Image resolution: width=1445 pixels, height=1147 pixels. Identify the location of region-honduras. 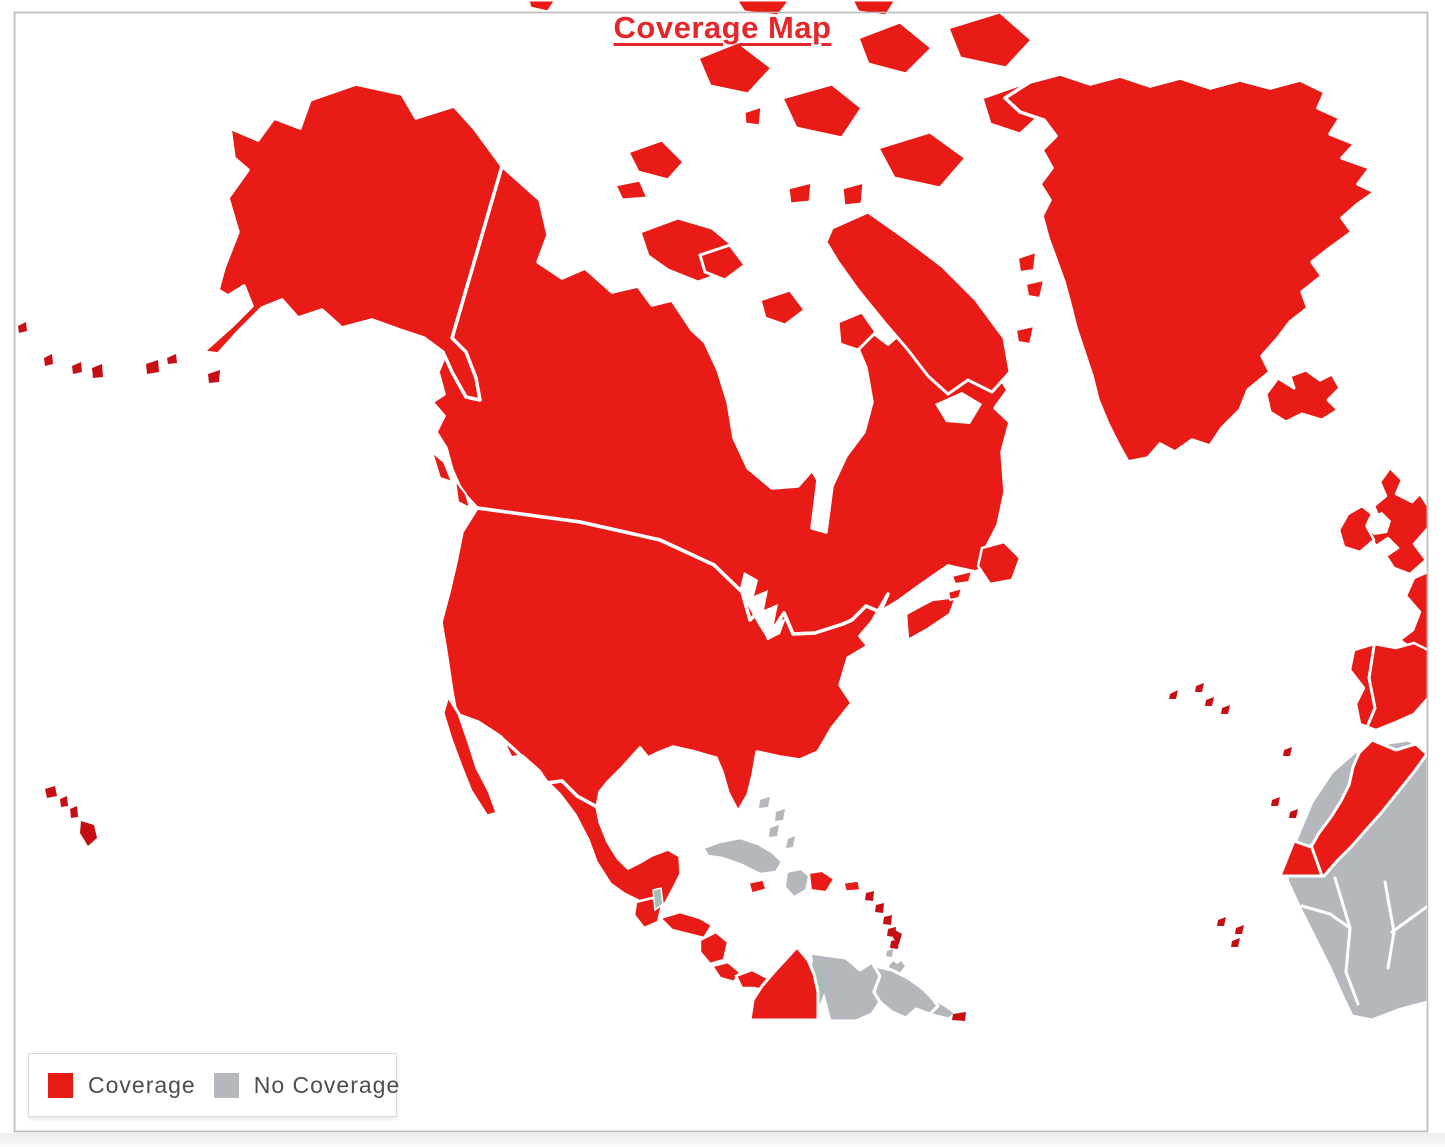
(685, 925).